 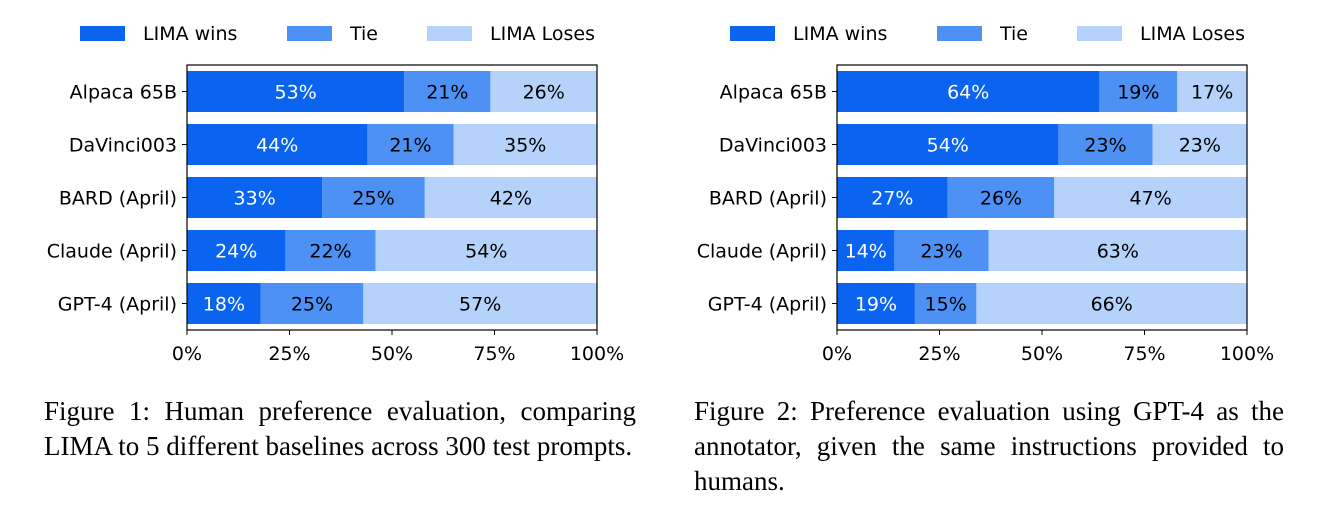 I want to click on data-label: 27%, so click(x=892, y=199).